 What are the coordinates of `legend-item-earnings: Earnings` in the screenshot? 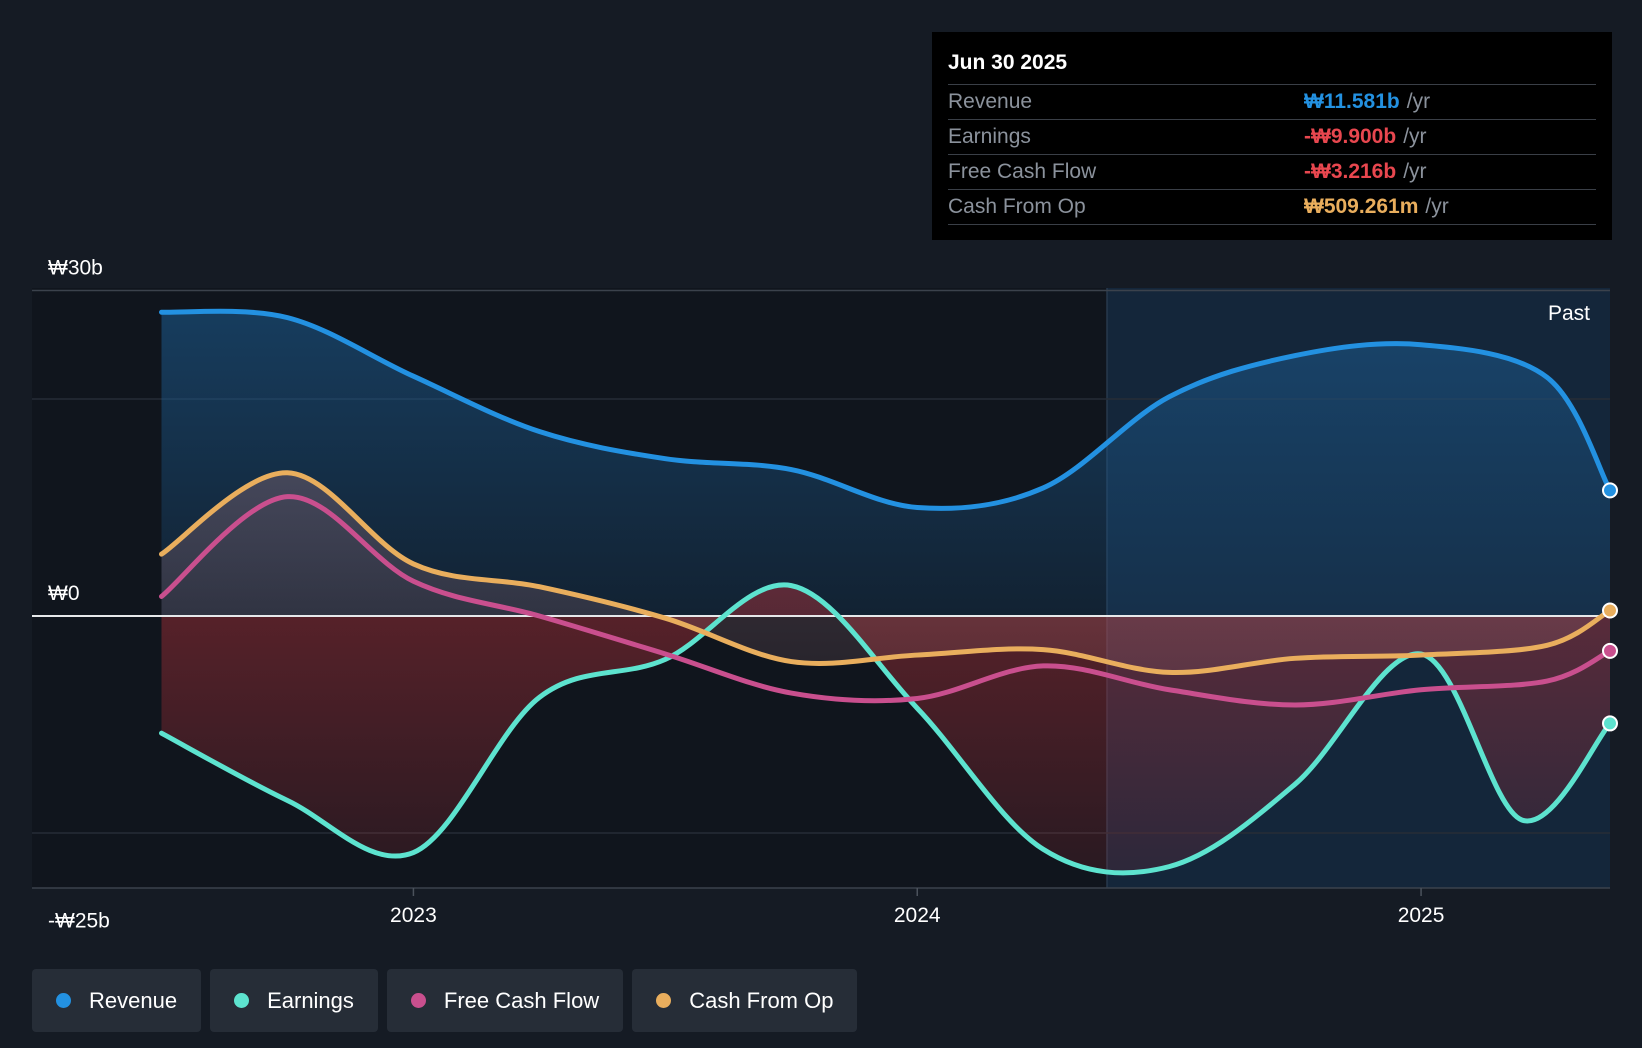 It's located at (294, 1000).